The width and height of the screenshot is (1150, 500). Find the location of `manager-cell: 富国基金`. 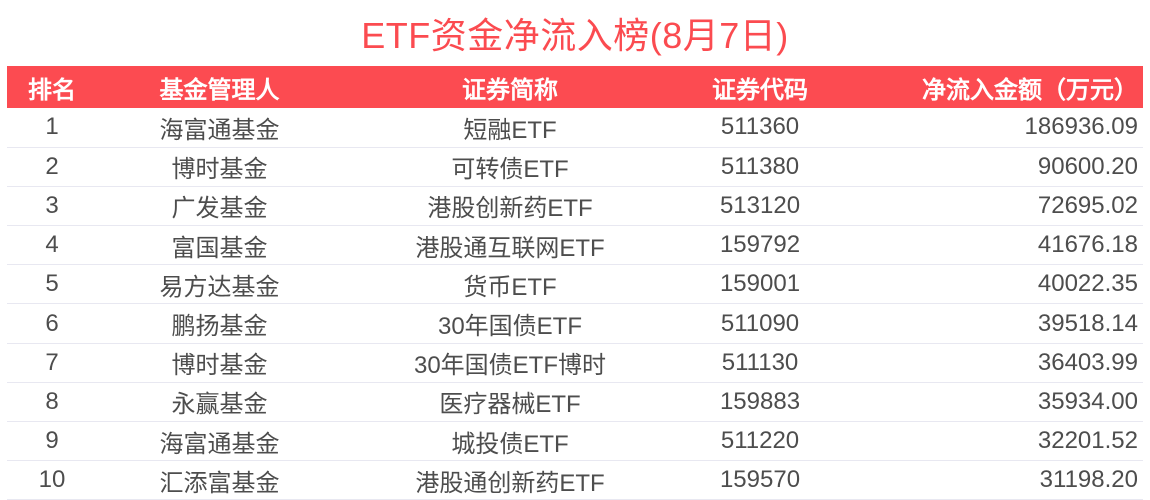

manager-cell: 富国基金 is located at coordinates (219, 245).